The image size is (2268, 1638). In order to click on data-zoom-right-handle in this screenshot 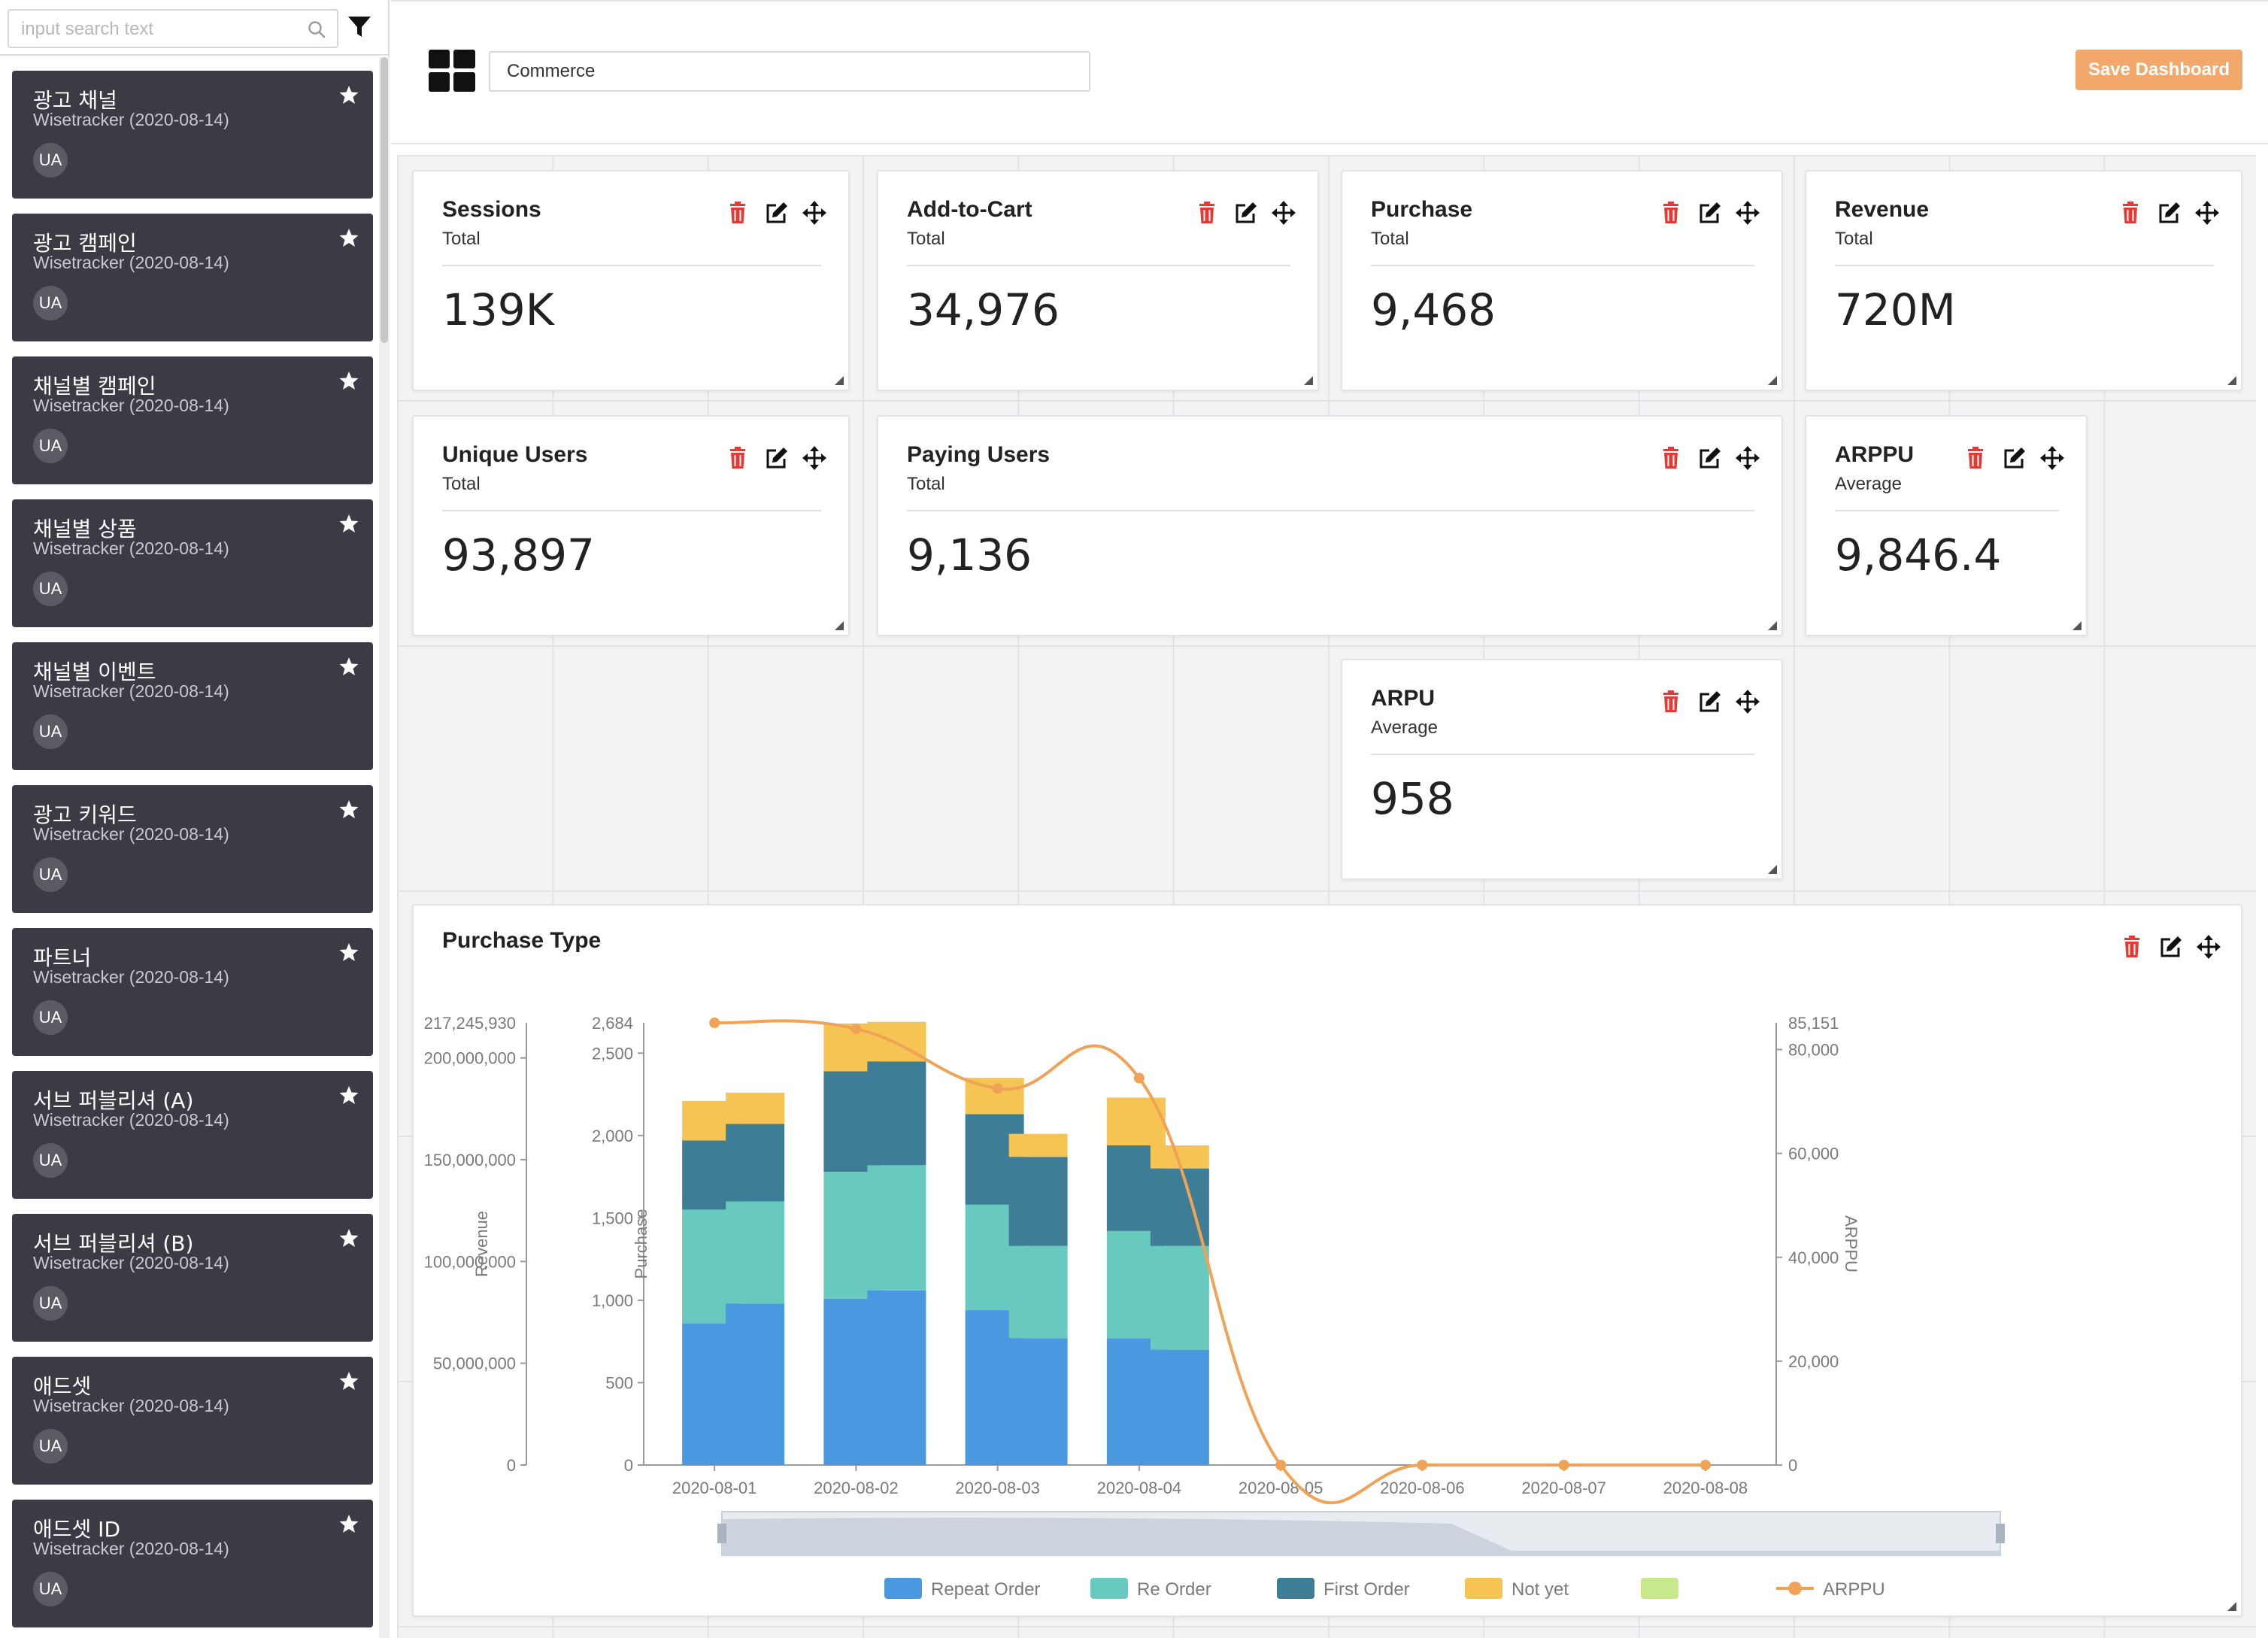, I will do `click(2000, 1533)`.